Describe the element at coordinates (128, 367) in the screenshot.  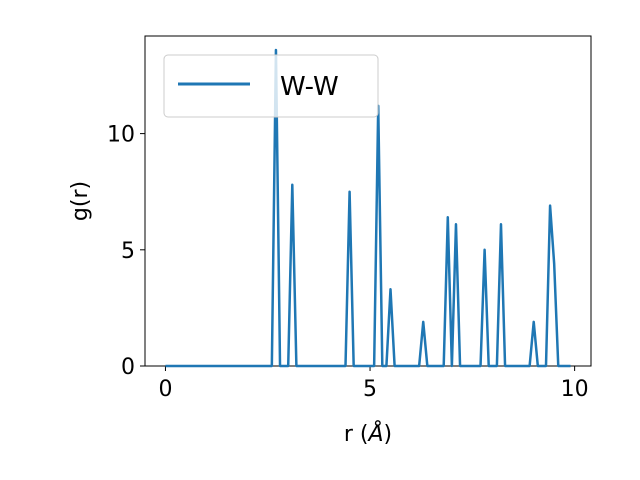
I see `y-tick-label: 0` at that location.